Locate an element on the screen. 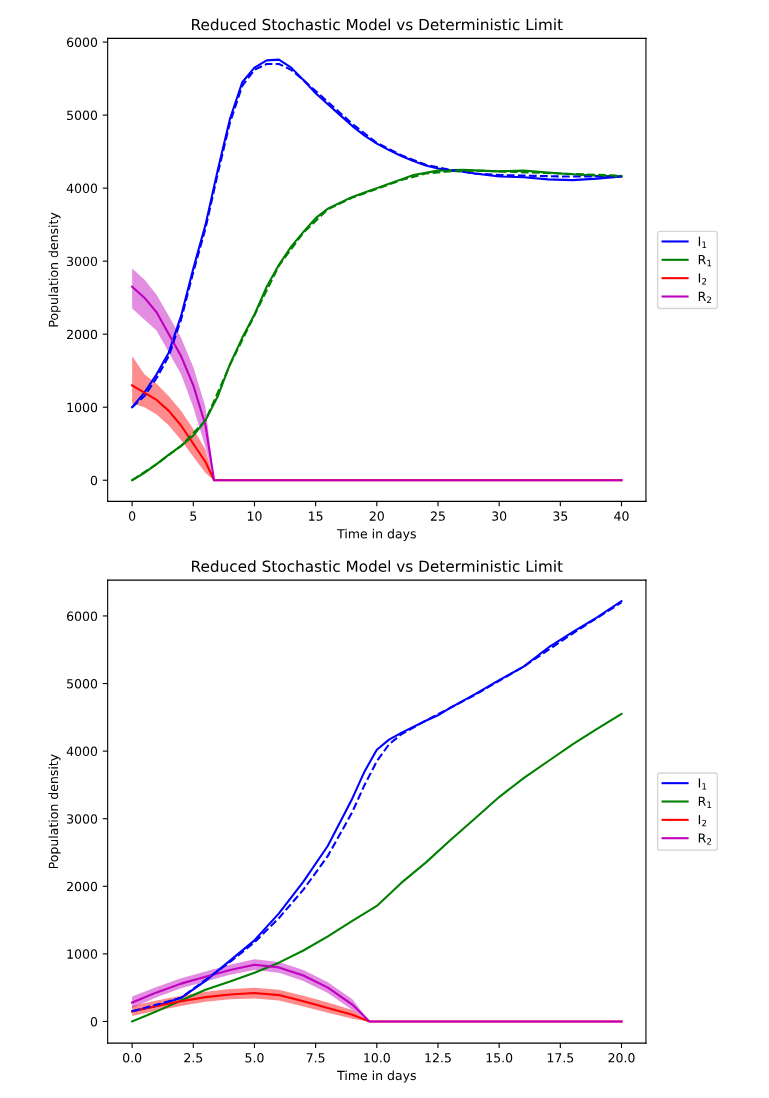 This screenshot has width=769, height=1098. x-tick-label: 2.5 is located at coordinates (193, 1058).